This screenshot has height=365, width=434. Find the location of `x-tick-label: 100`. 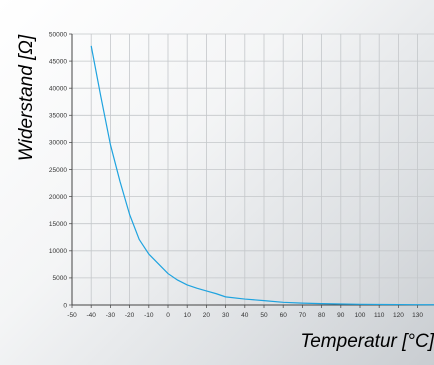

x-tick-label: 100 is located at coordinates (360, 315).